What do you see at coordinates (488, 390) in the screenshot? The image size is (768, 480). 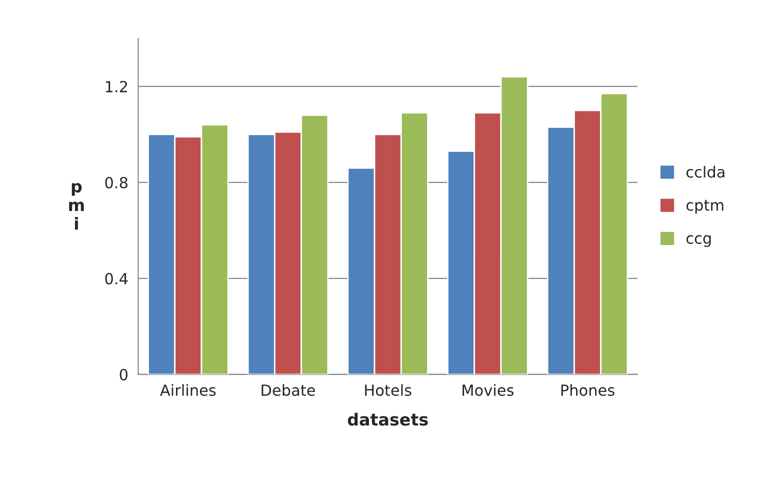 I see `x-tick-label: Movies` at bounding box center [488, 390].